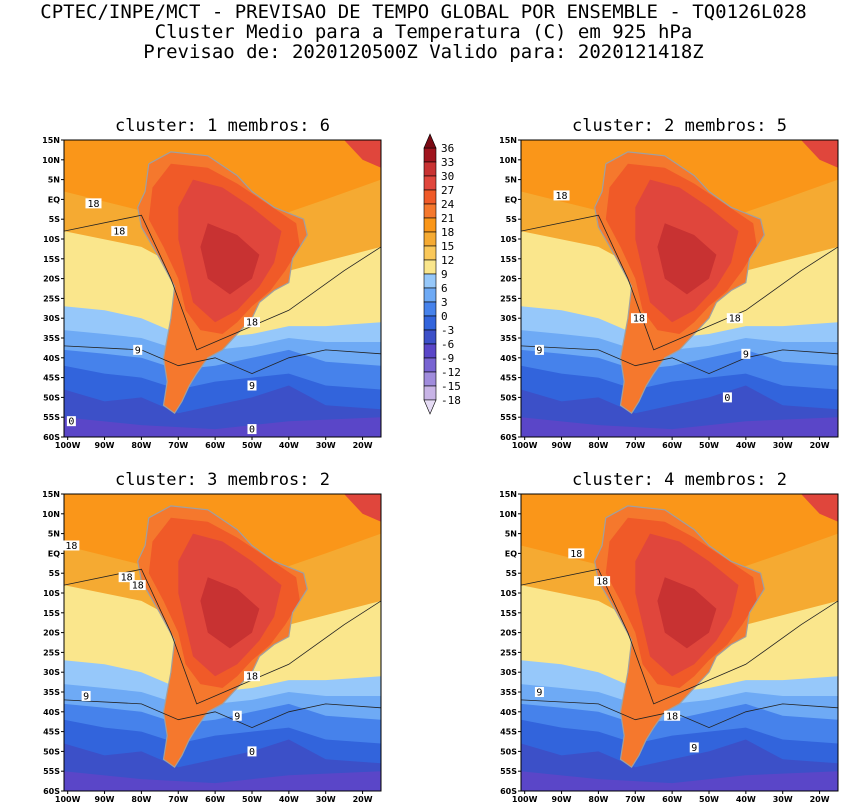 Image resolution: width=847 pixels, height=803 pixels. I want to click on lat-label: 10N, so click(51, 160).